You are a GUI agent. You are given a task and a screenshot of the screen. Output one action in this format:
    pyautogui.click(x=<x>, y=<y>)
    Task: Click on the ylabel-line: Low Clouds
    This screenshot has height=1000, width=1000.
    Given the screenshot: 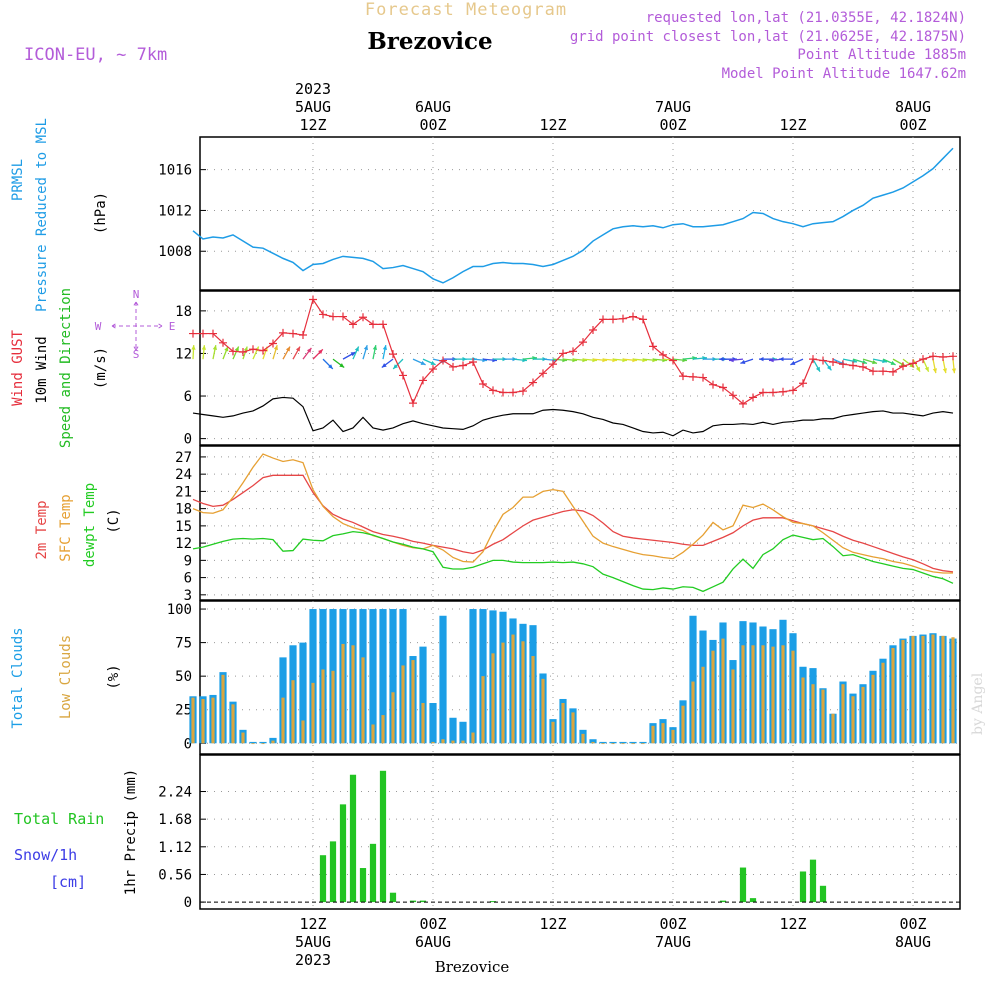 What is the action you would take?
    pyautogui.click(x=66, y=677)
    